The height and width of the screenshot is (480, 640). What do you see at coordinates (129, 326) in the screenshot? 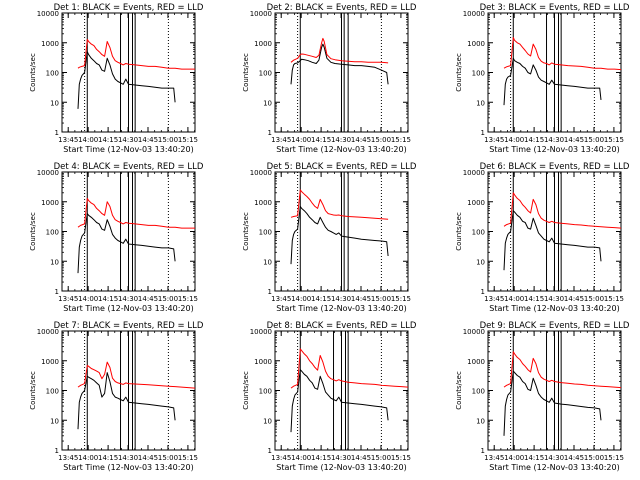
I see `panel-title: Det 7: BLACK = Events, RED = LLD` at bounding box center [129, 326].